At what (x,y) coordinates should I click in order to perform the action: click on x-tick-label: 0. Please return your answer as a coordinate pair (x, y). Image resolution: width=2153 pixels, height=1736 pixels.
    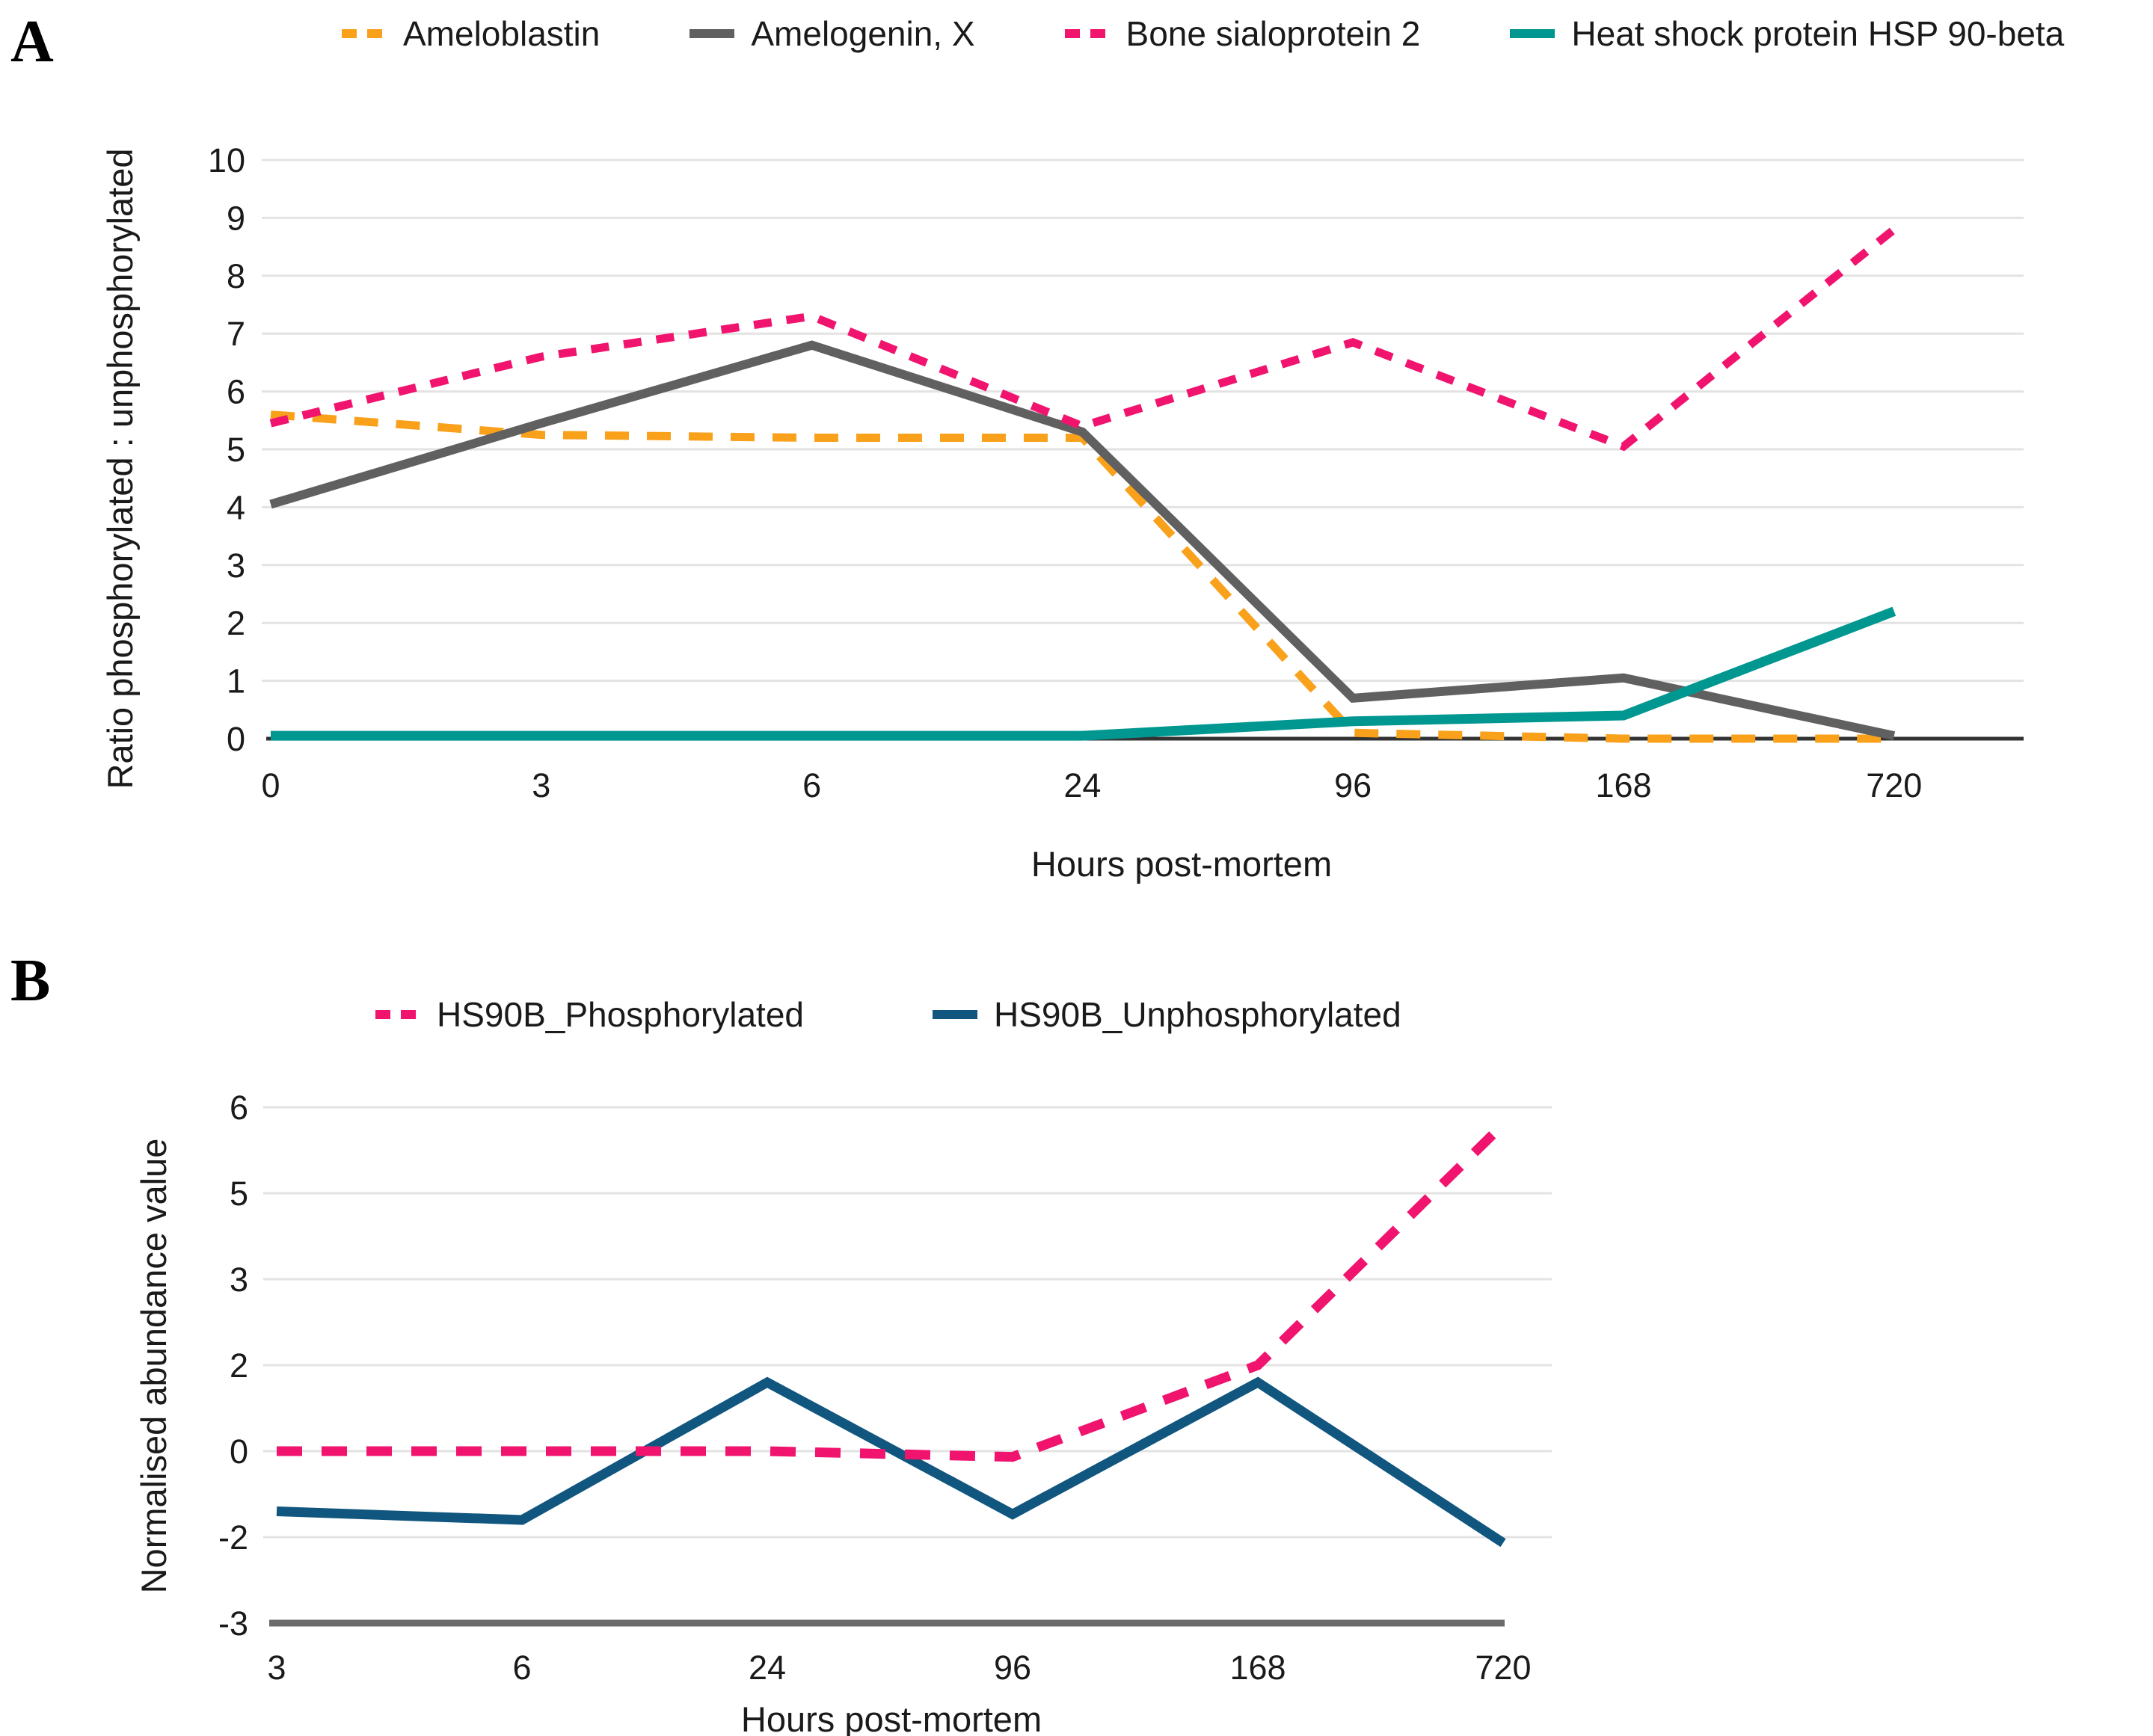
    Looking at the image, I should click on (270, 785).